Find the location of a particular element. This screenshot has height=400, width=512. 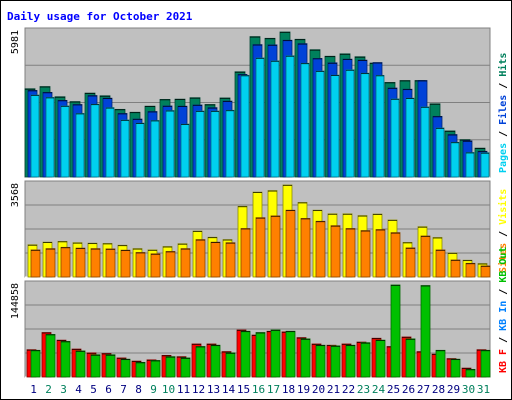

y-max-label-1: 5981 is located at coordinates (15, 42).